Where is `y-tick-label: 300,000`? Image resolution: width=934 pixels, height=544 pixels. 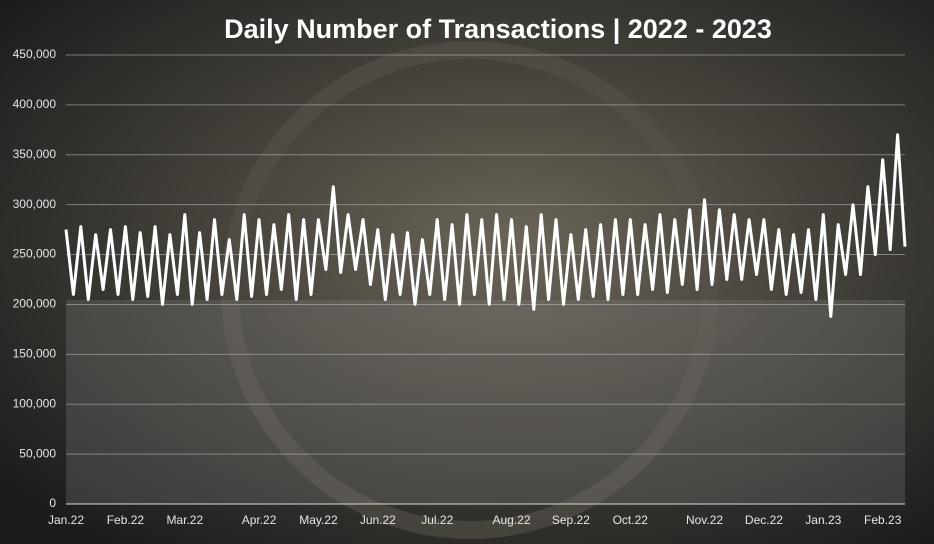 y-tick-label: 300,000 is located at coordinates (35, 204).